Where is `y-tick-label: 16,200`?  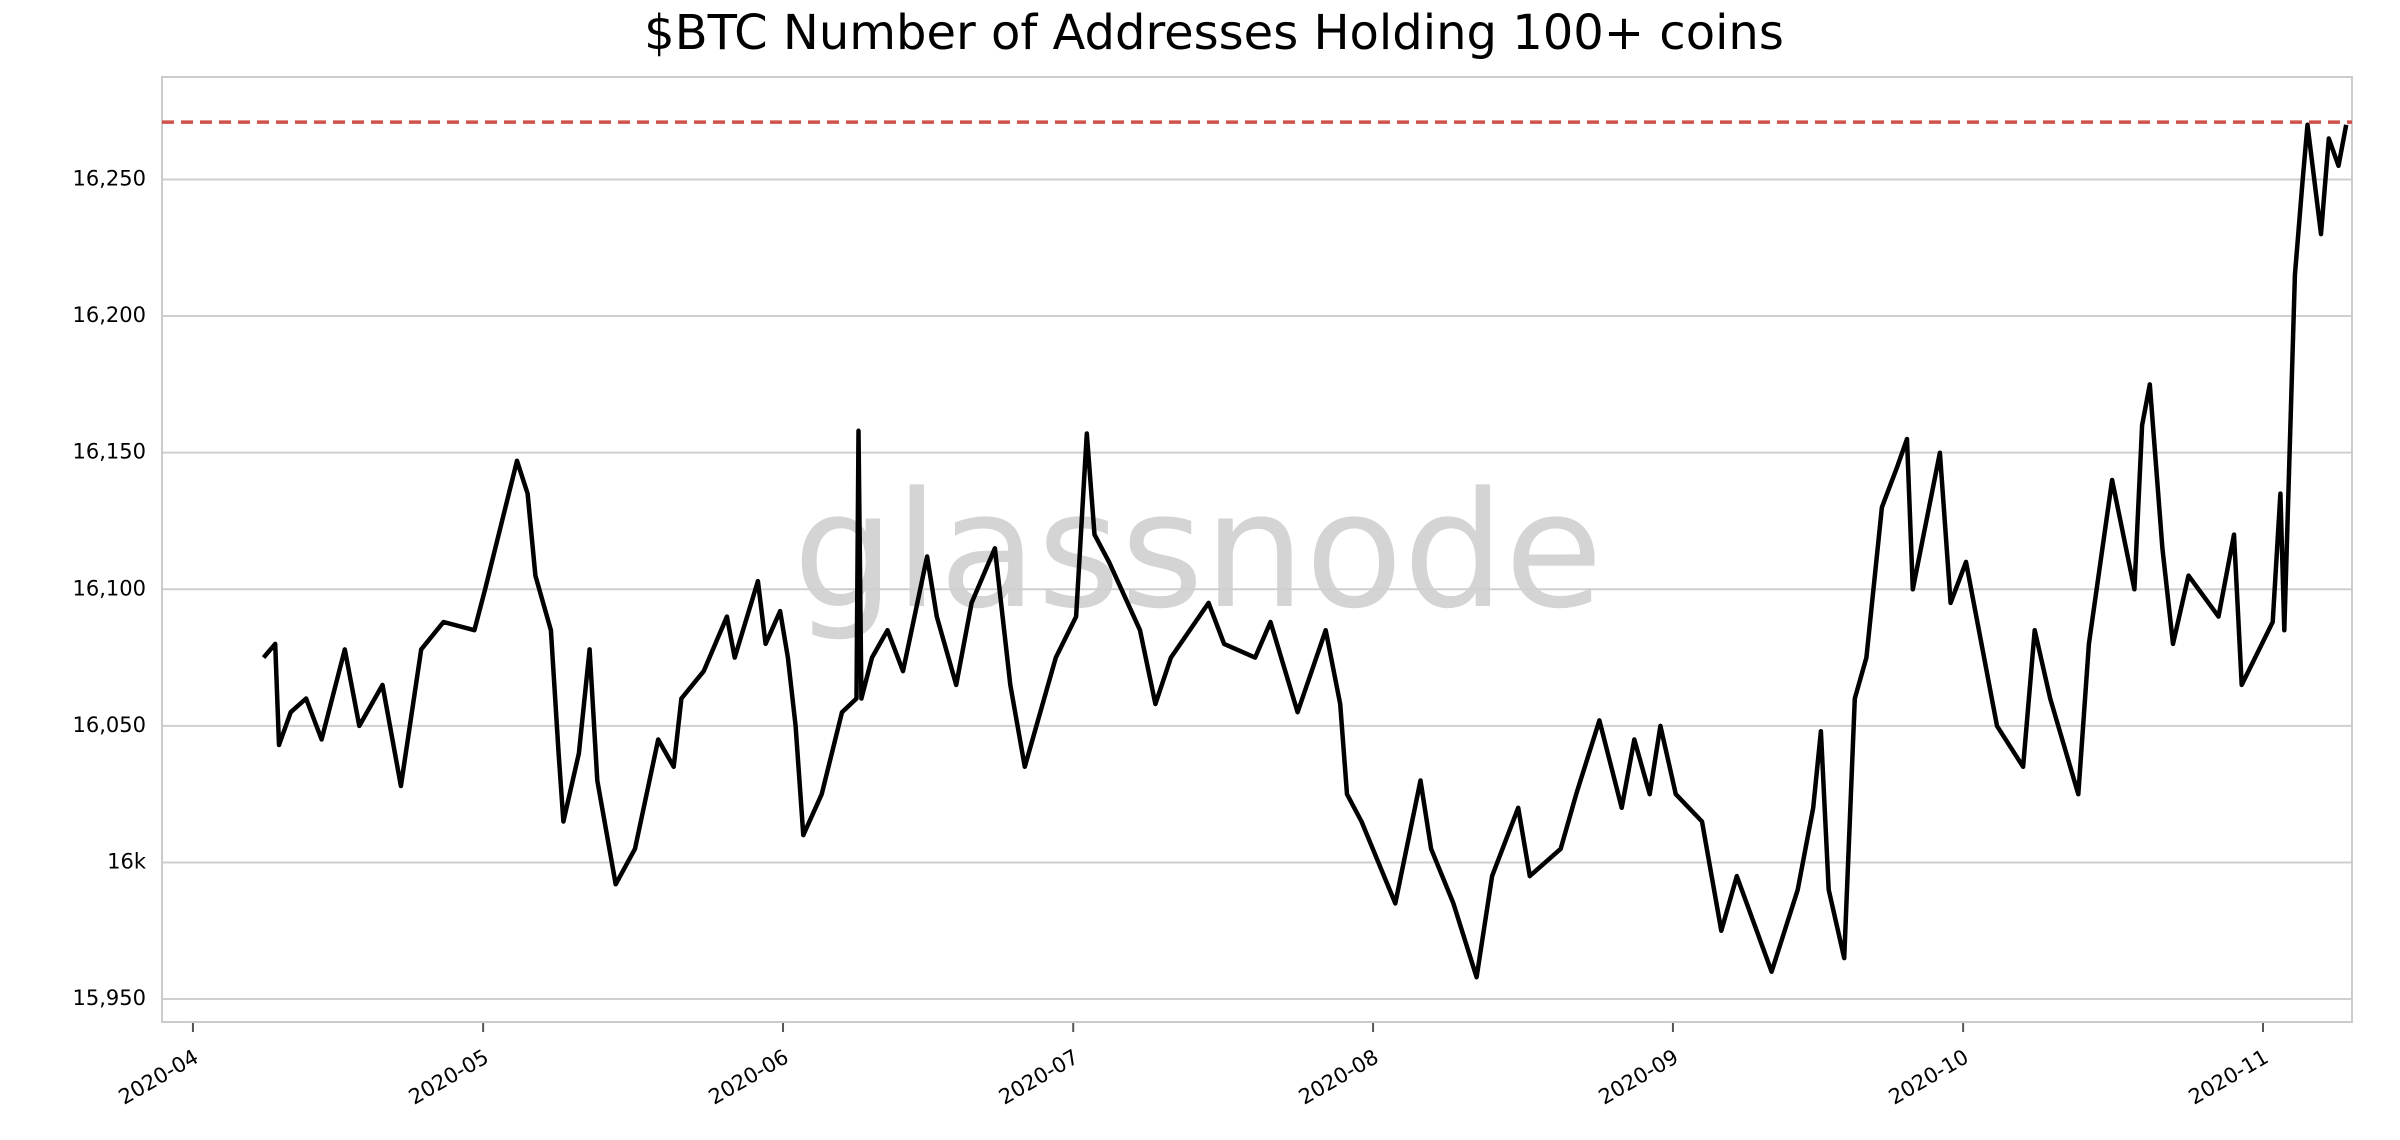
y-tick-label: 16,200 is located at coordinates (109, 315).